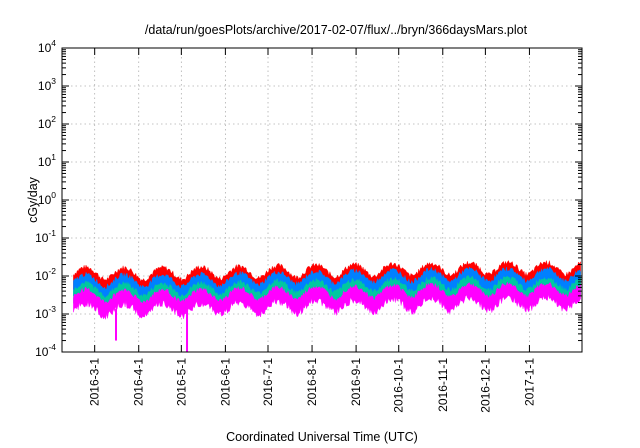  I want to click on y-tick-label: 10¹, so click(47, 160).